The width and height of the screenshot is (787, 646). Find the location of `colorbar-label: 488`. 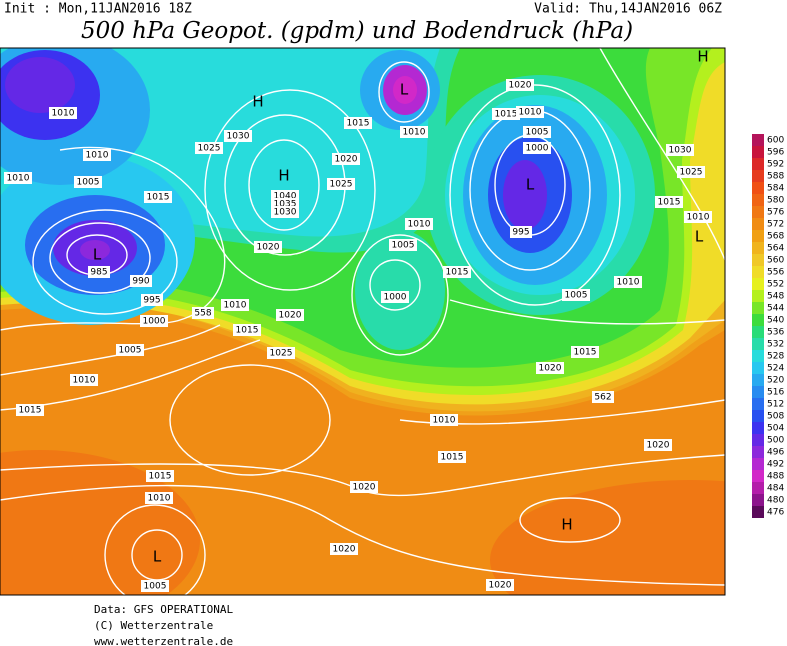

colorbar-label: 488 is located at coordinates (775, 477).